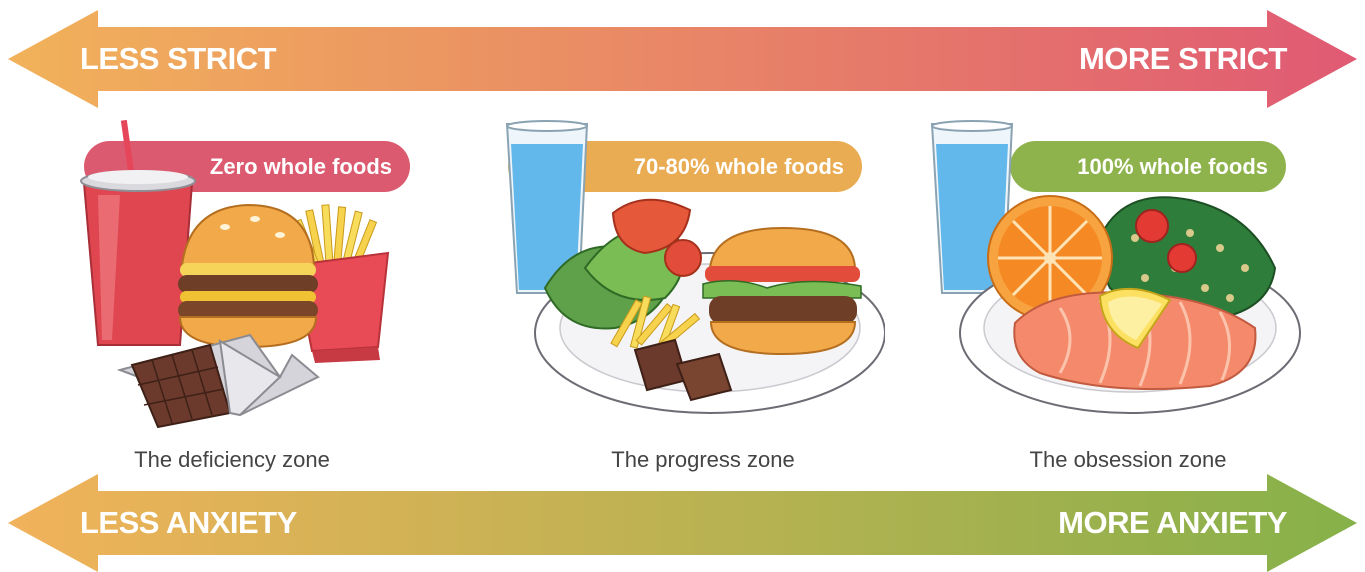  What do you see at coordinates (1148, 166) in the screenshot?
I see `zone-badge-obsession: 100% whole foods` at bounding box center [1148, 166].